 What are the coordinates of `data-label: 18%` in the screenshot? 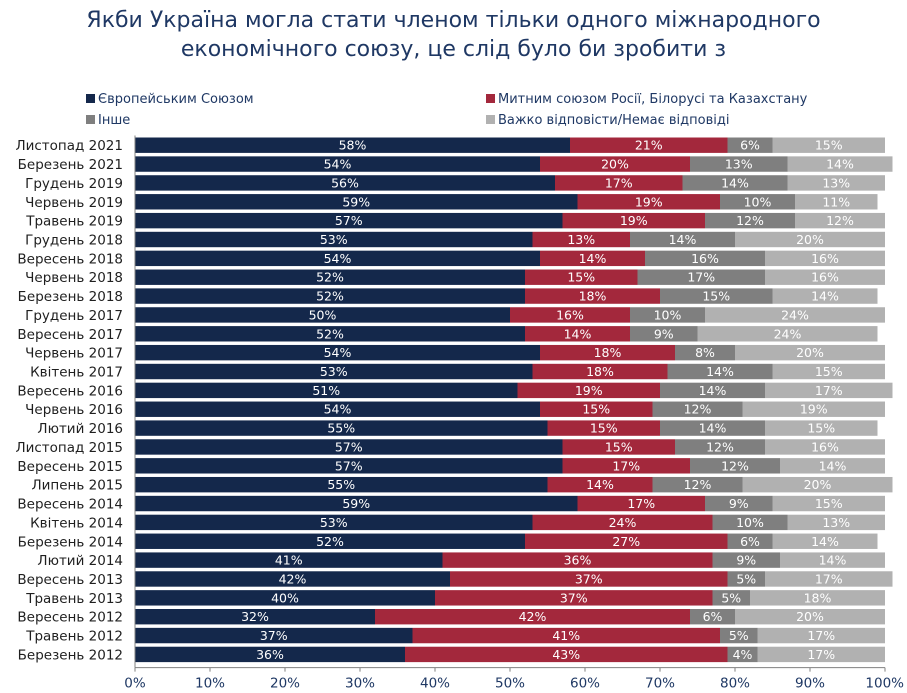 It's located at (600, 371).